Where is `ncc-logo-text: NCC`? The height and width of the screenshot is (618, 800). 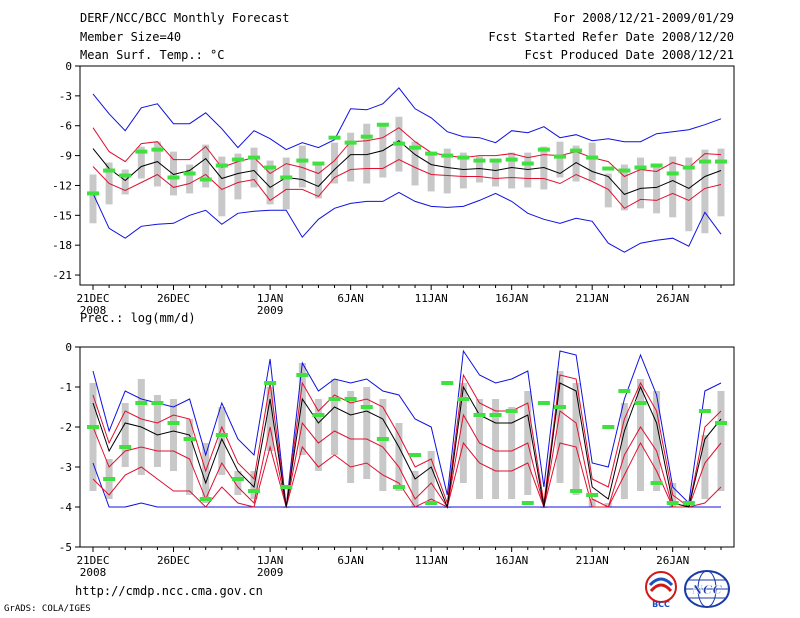 ncc-logo-text: NCC is located at coordinates (707, 590).